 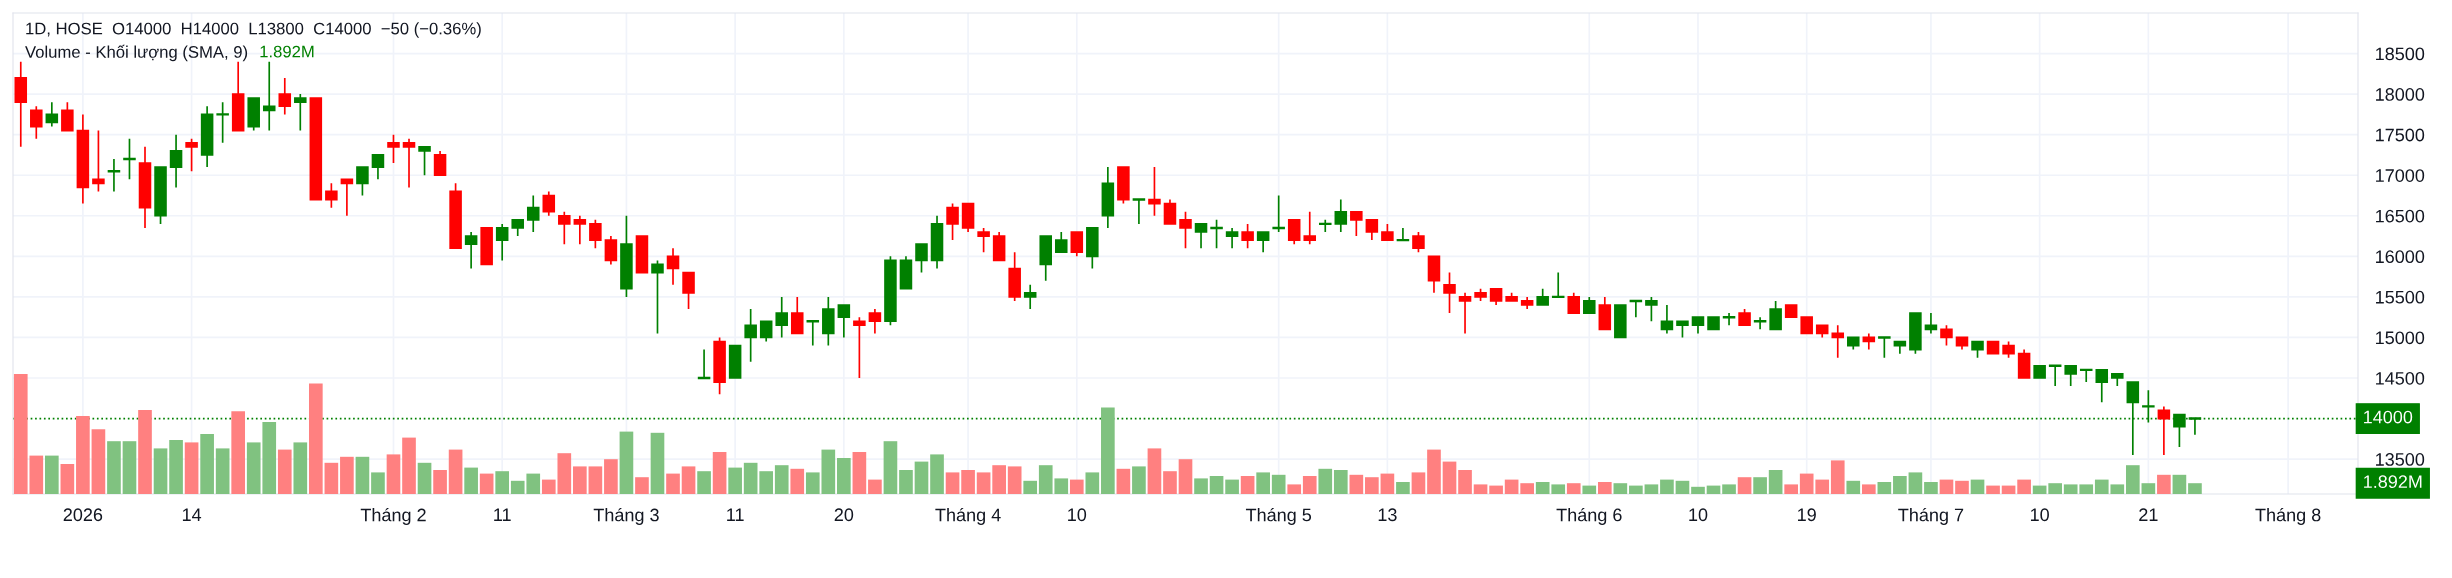 What do you see at coordinates (626, 516) in the screenshot?
I see `x-tick-label: Tháng 3` at bounding box center [626, 516].